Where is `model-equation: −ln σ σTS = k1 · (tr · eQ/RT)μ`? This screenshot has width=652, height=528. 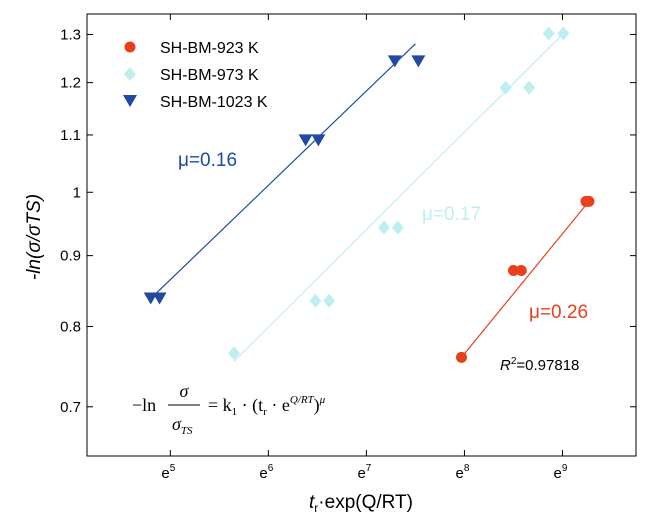 model-equation: −ln σ σTS = k1 · (tr · eQ/RT)μ is located at coordinates (229, 409).